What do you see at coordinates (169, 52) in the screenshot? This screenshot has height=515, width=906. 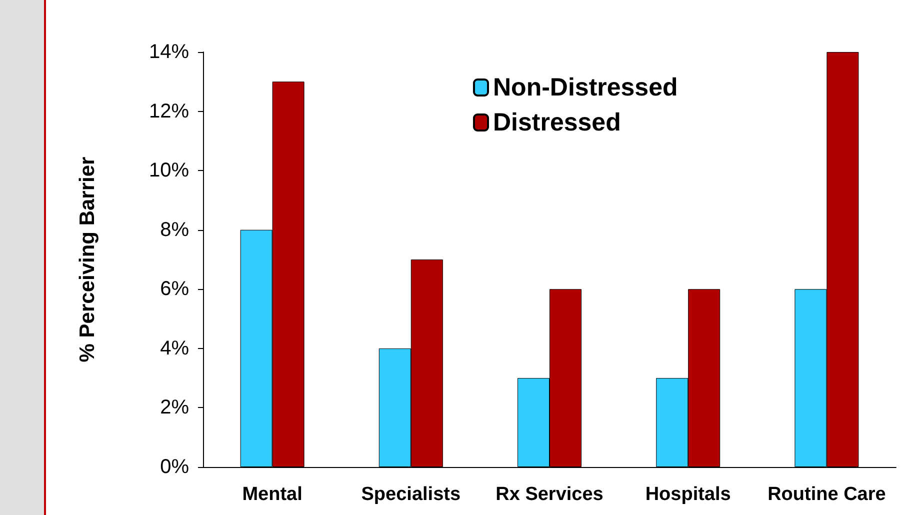 I see `y-tick-label: 14%` at bounding box center [169, 52].